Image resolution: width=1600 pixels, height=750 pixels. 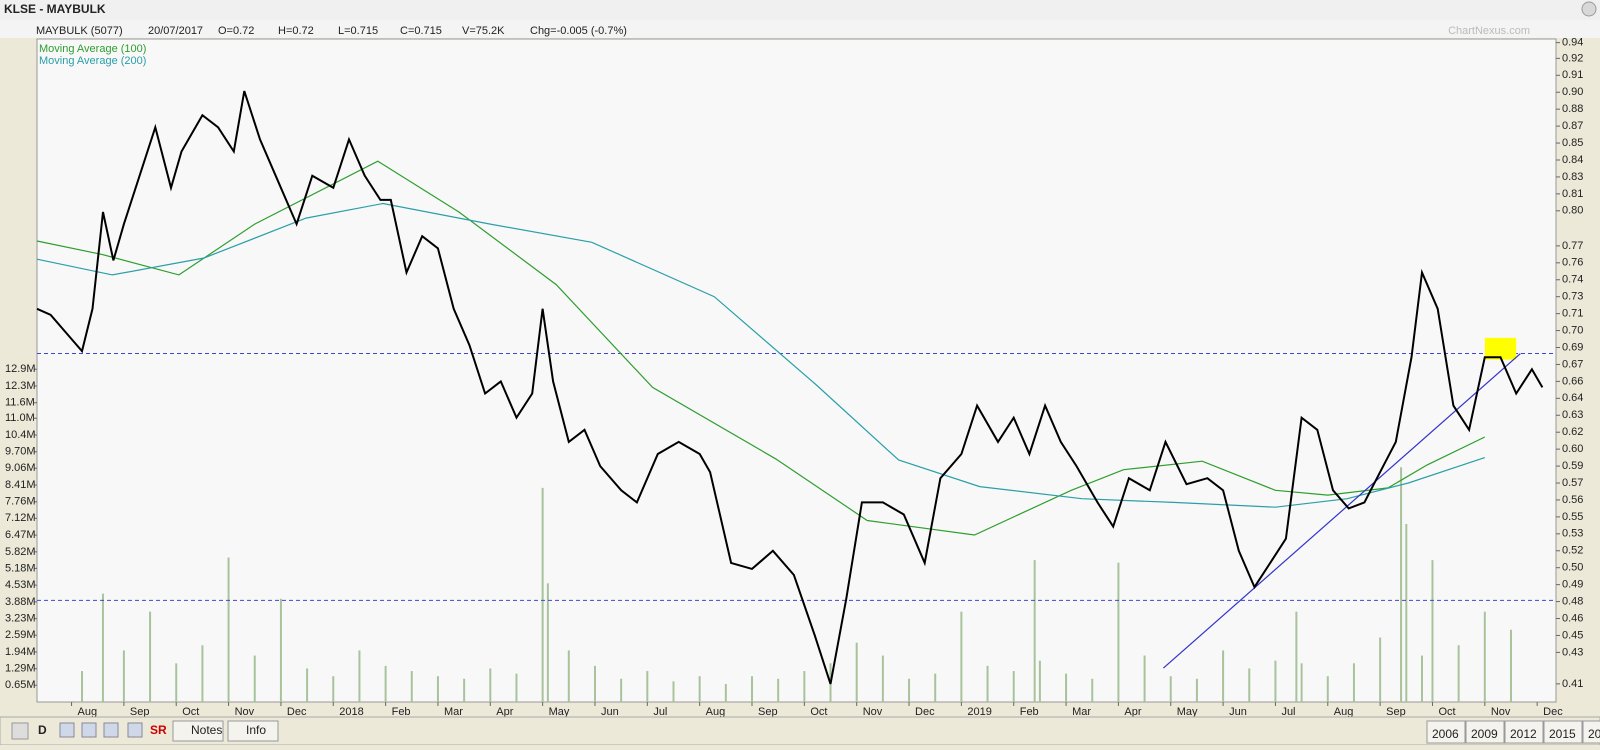 I want to click on y-tick-label: 0.69, so click(x=1572, y=347).